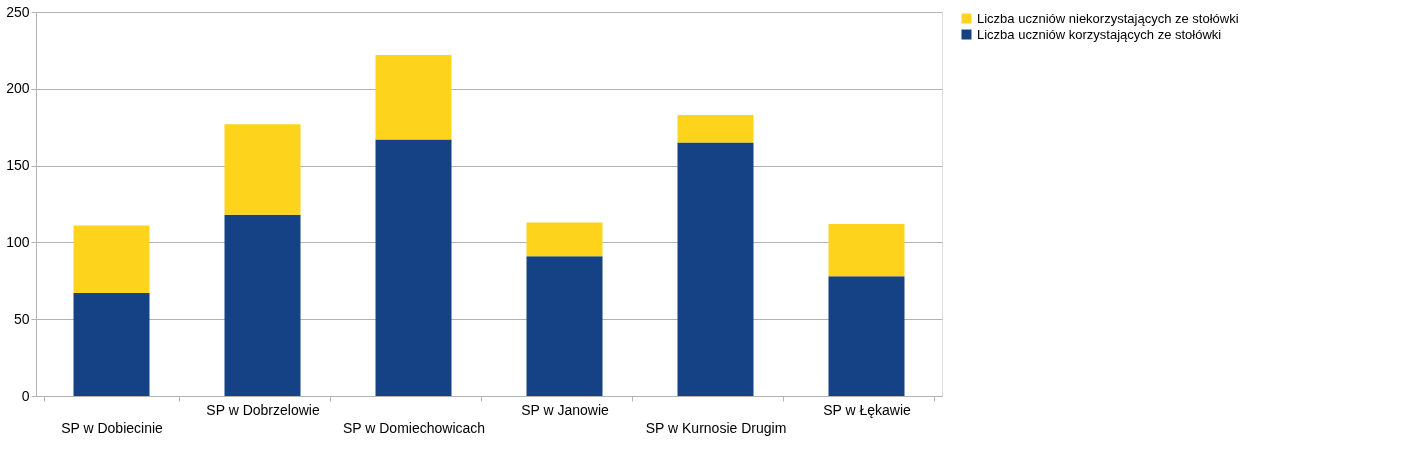 The width and height of the screenshot is (1410, 463). What do you see at coordinates (716, 427) in the screenshot?
I see `x-tick-label: SP w Kurnosie Drugim` at bounding box center [716, 427].